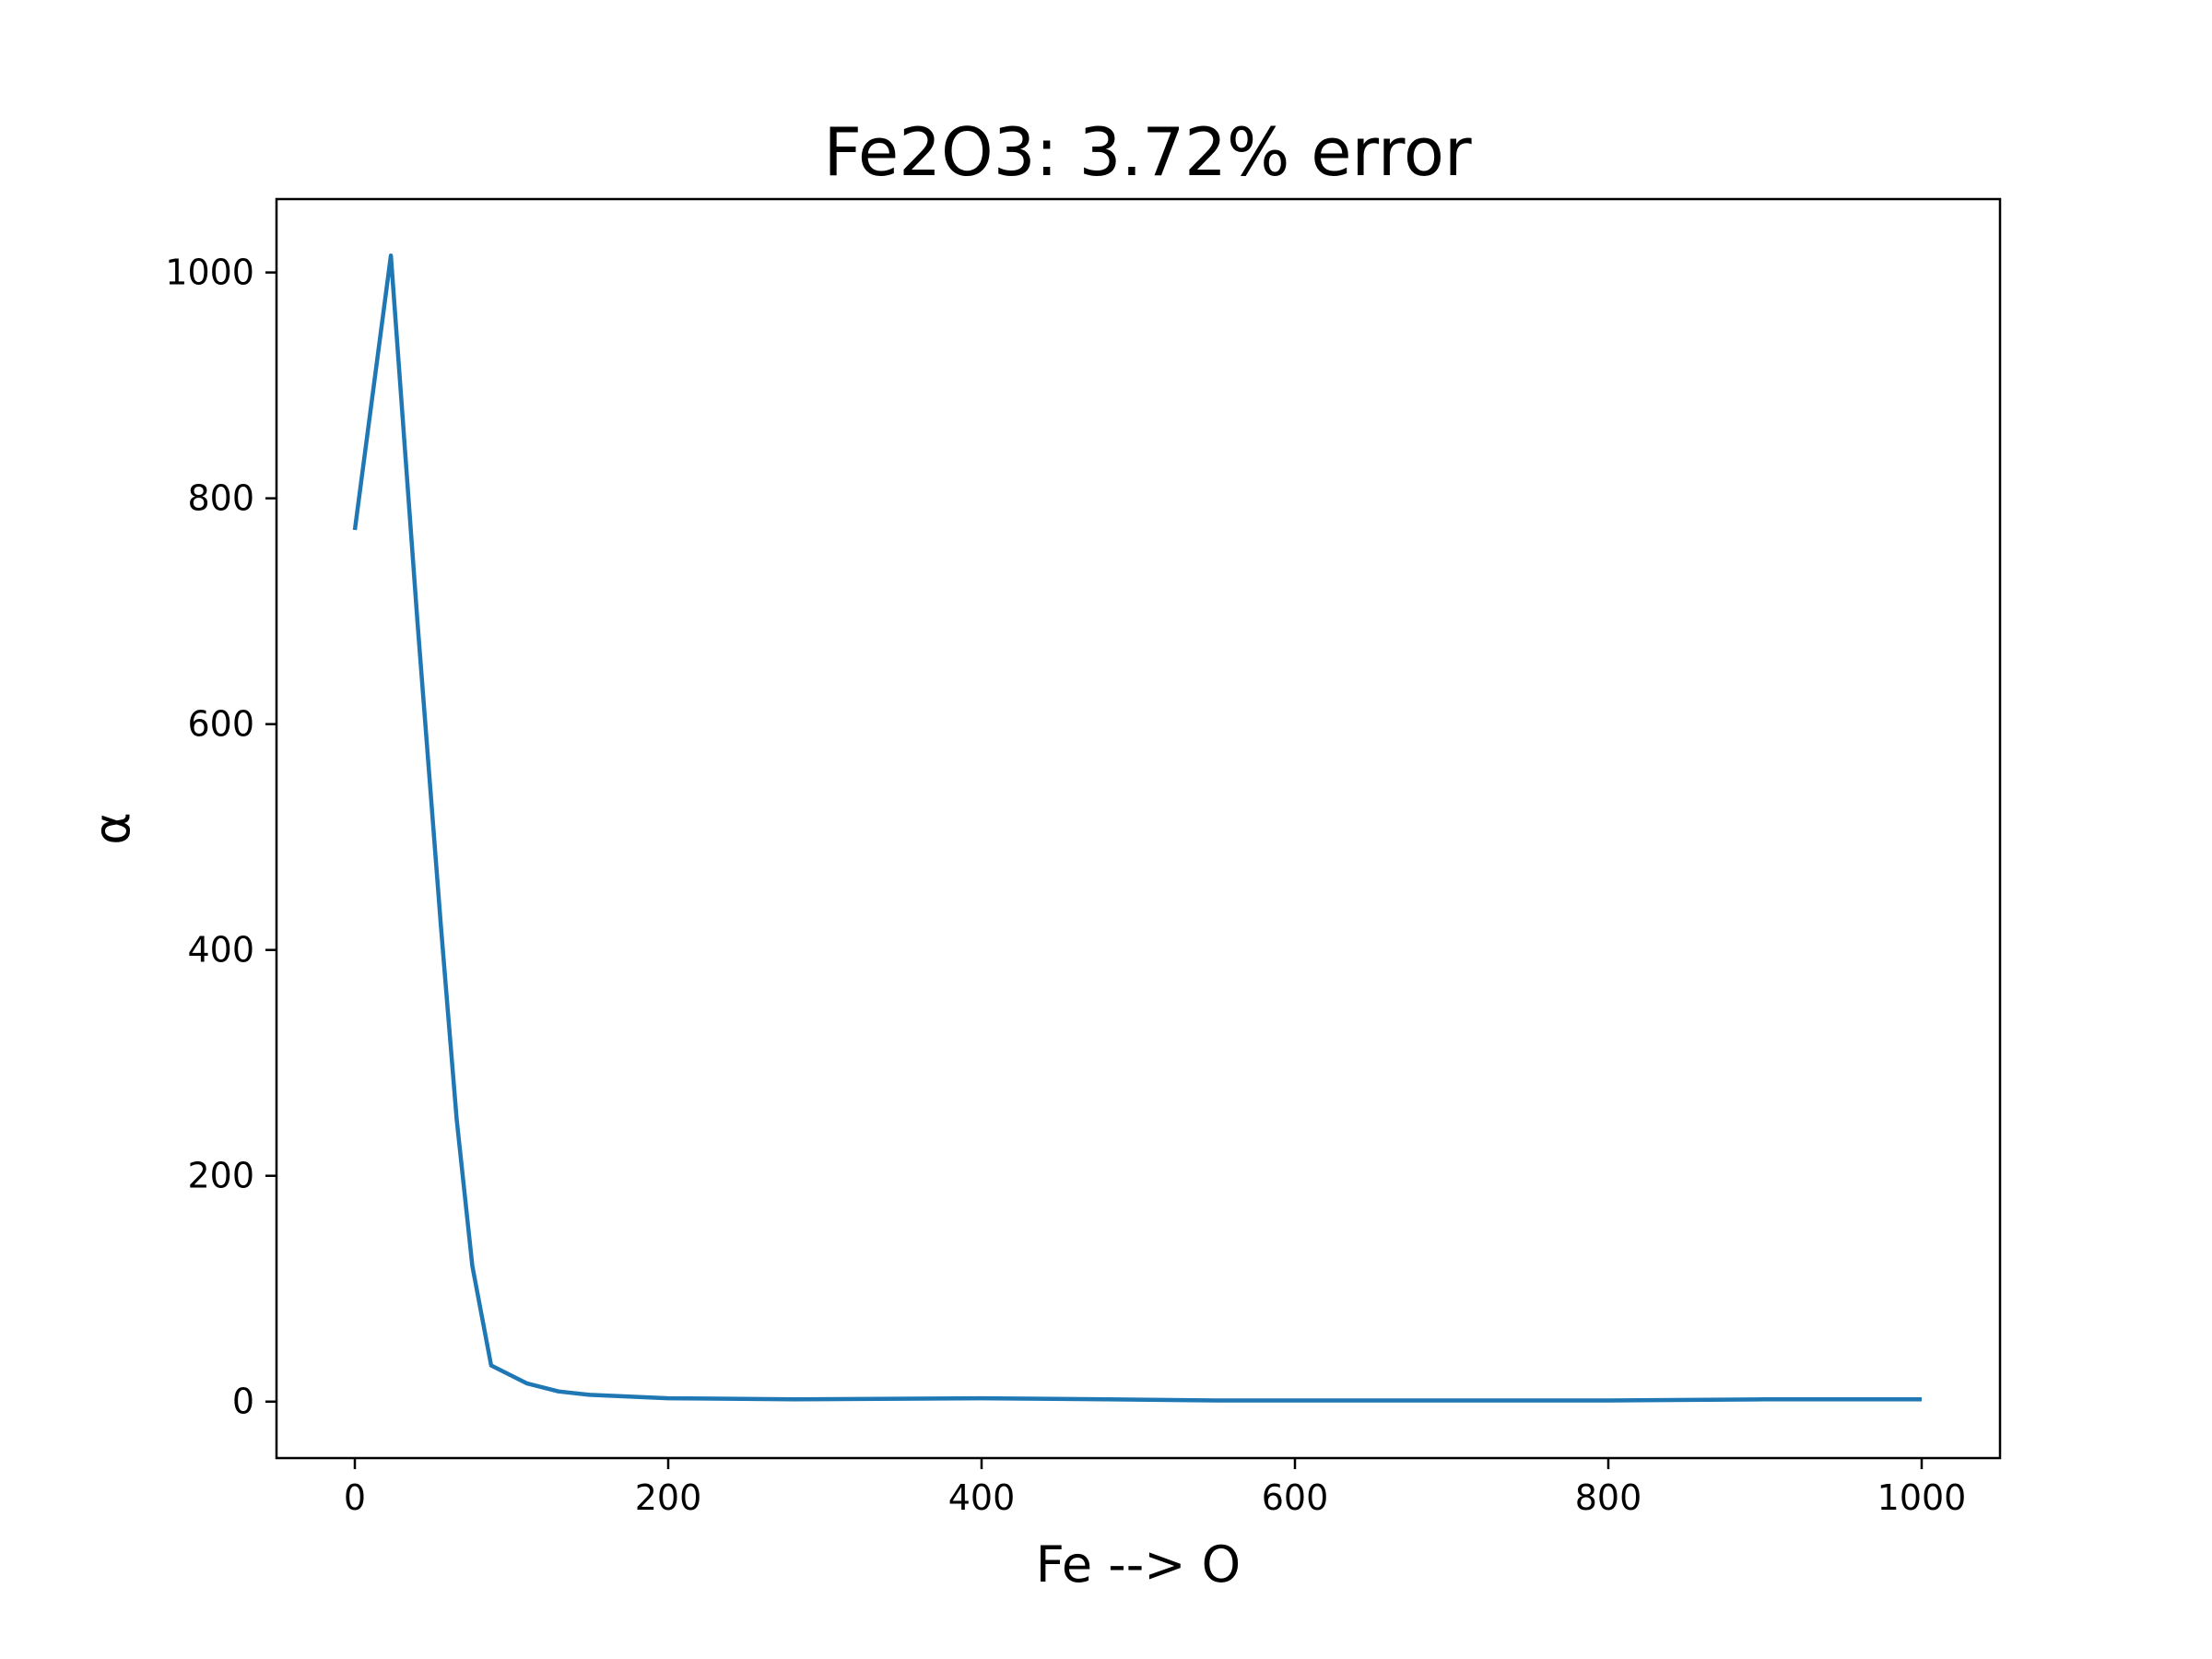  I want to click on x-tick-label: 1000, so click(1922, 1497).